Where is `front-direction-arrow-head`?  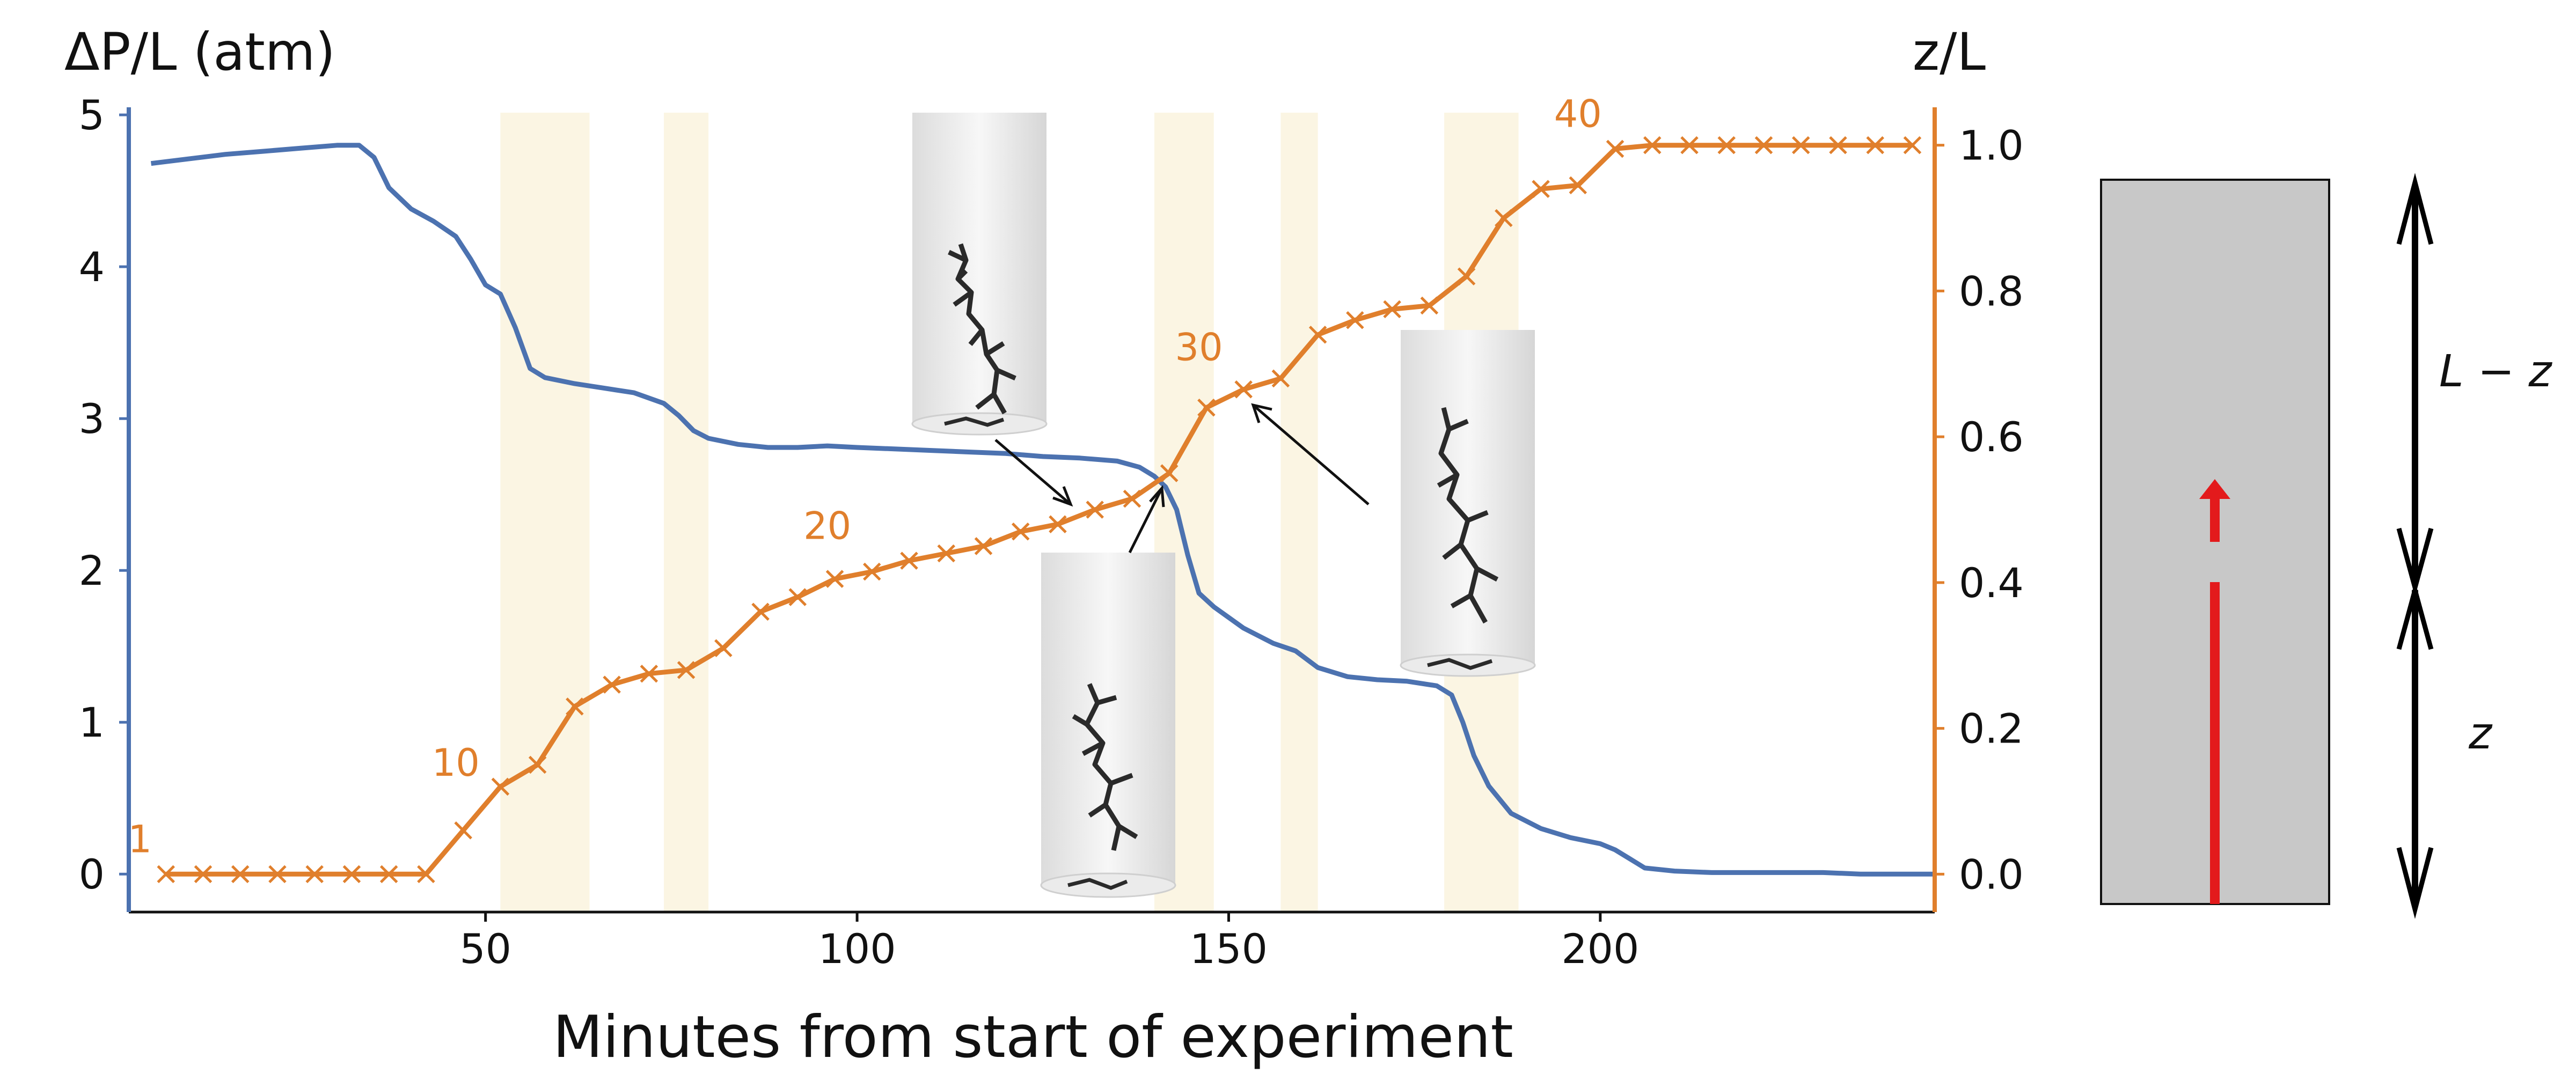
front-direction-arrow-head is located at coordinates (2214, 489).